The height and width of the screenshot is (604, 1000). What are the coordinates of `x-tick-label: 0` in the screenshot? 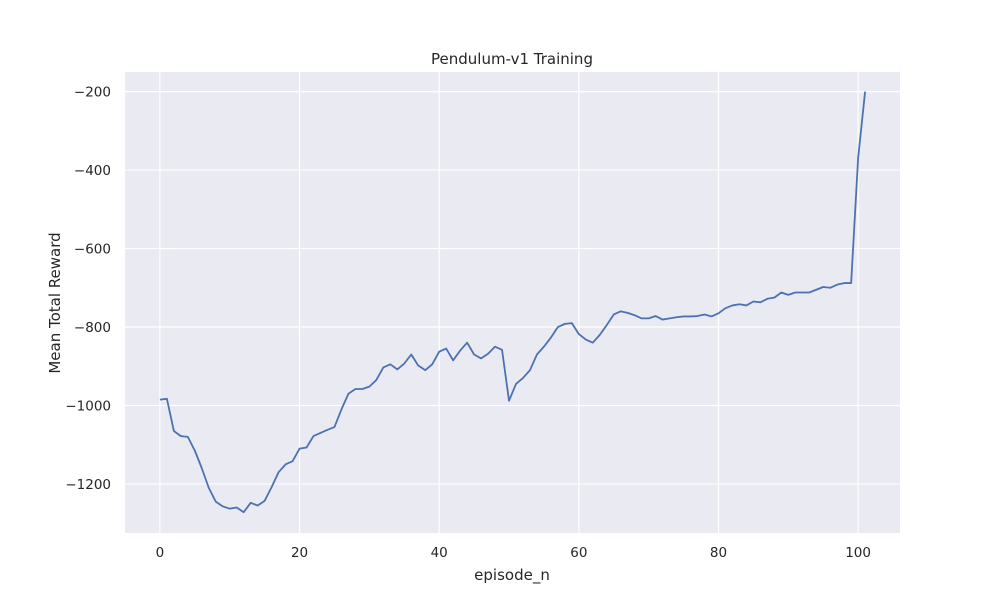 It's located at (160, 553).